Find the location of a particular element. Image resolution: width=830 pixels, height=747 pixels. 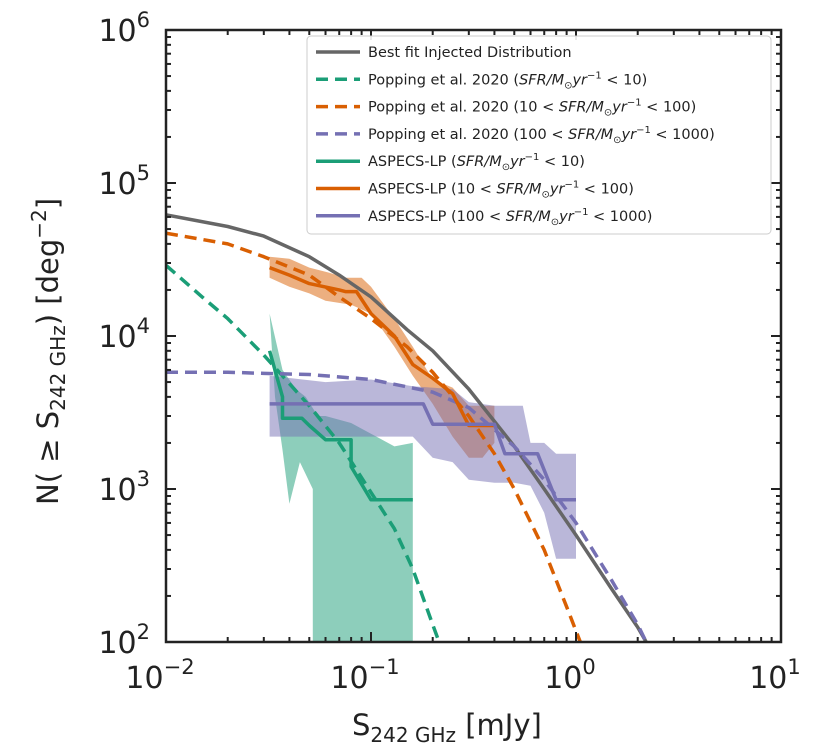

band-high is located at coordinates (422, 467).